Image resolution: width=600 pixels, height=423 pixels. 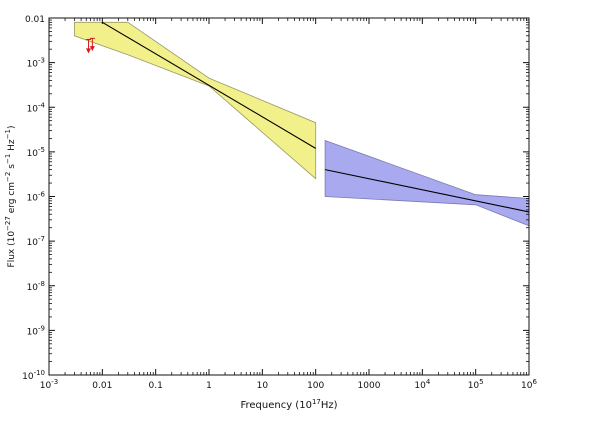 I want to click on y-tick-label-3: 10⁻⁴, so click(x=36, y=107).